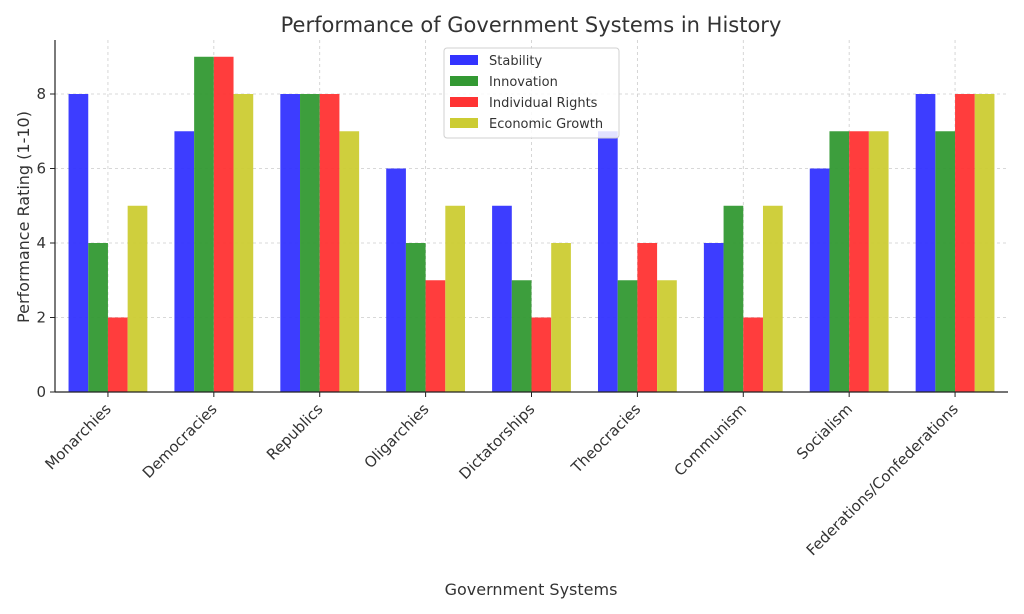 Image resolution: width=1024 pixels, height=614 pixels. I want to click on x-tick-label: Theocracies, so click(605, 438).